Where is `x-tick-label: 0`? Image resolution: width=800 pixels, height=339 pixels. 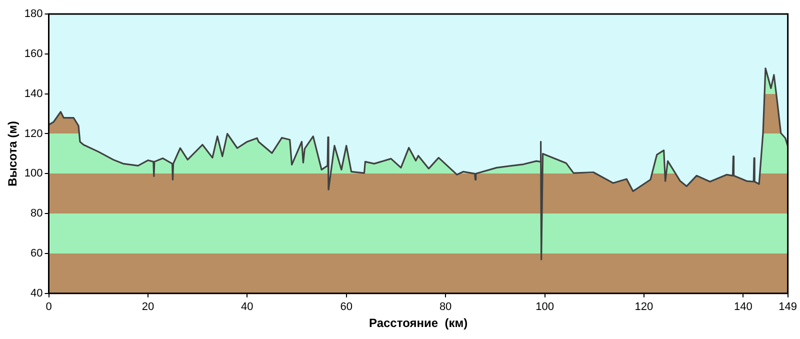 x-tick-label: 0 is located at coordinates (49, 307).